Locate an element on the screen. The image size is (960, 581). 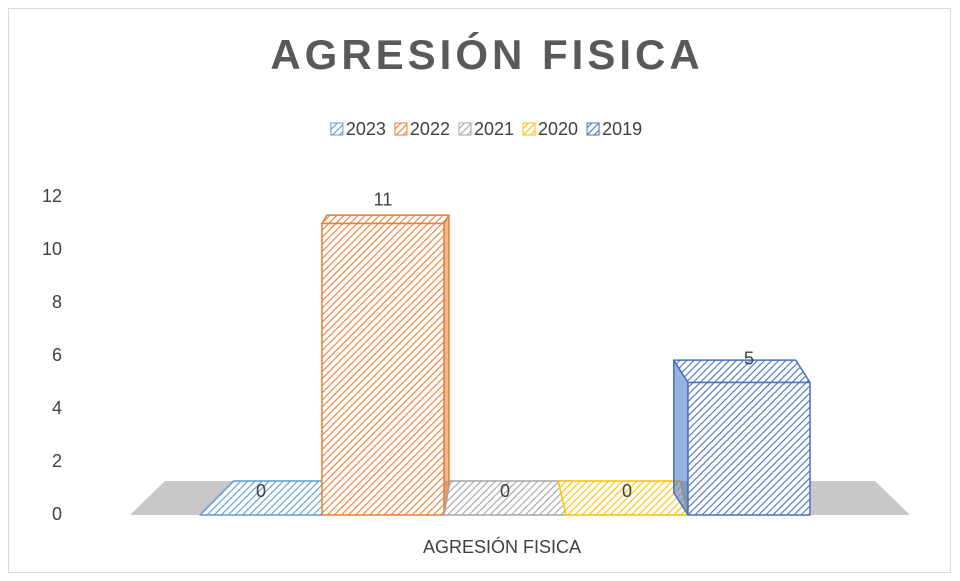
bar-side is located at coordinates (681, 437).